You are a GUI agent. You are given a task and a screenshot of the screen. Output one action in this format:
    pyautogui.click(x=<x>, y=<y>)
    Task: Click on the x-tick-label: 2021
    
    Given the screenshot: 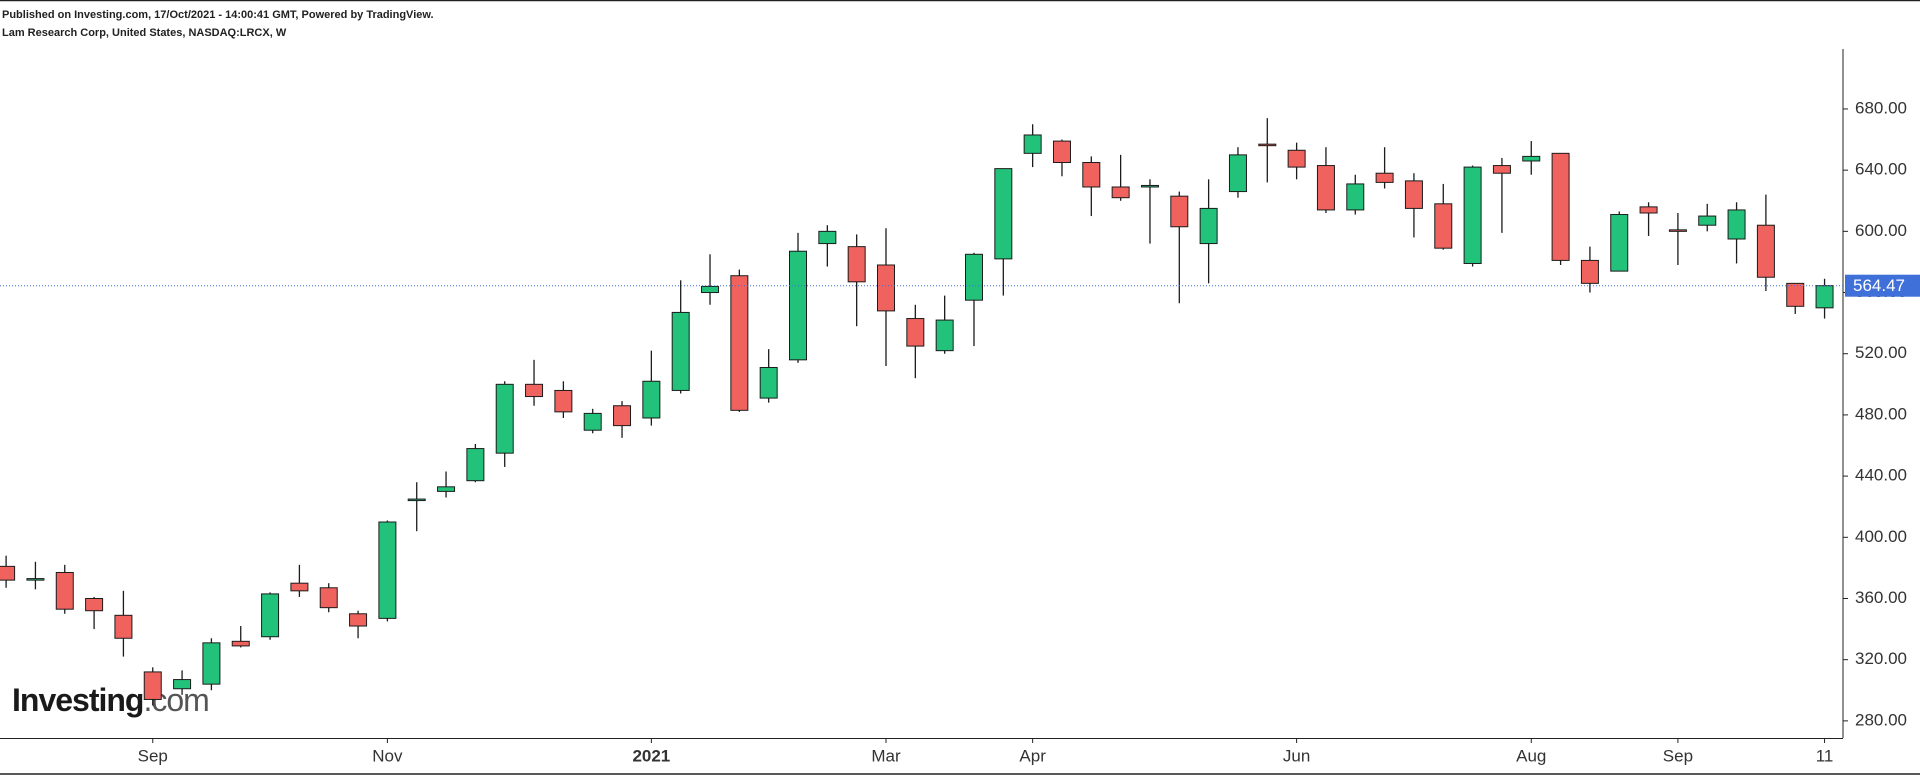 What is the action you would take?
    pyautogui.click(x=651, y=755)
    